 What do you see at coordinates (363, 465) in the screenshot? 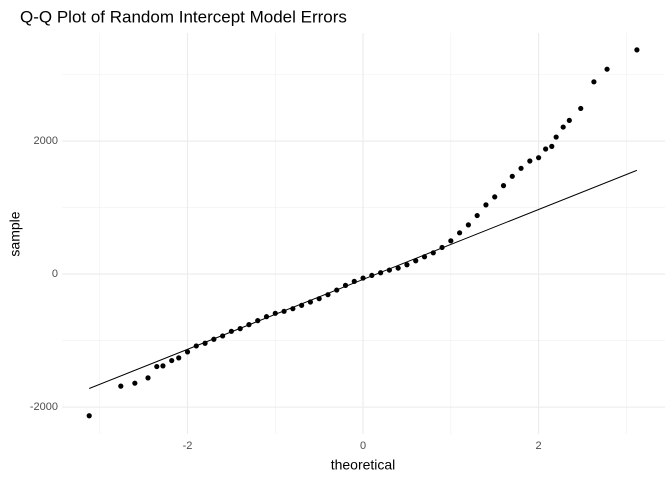
I see `x-axis-title: theoretical` at bounding box center [363, 465].